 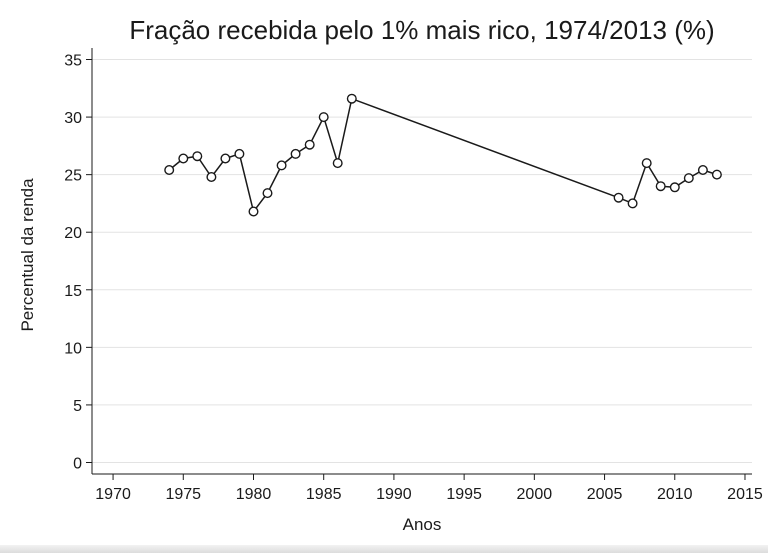 What do you see at coordinates (73, 118) in the screenshot?
I see `y-tick-label: 30` at bounding box center [73, 118].